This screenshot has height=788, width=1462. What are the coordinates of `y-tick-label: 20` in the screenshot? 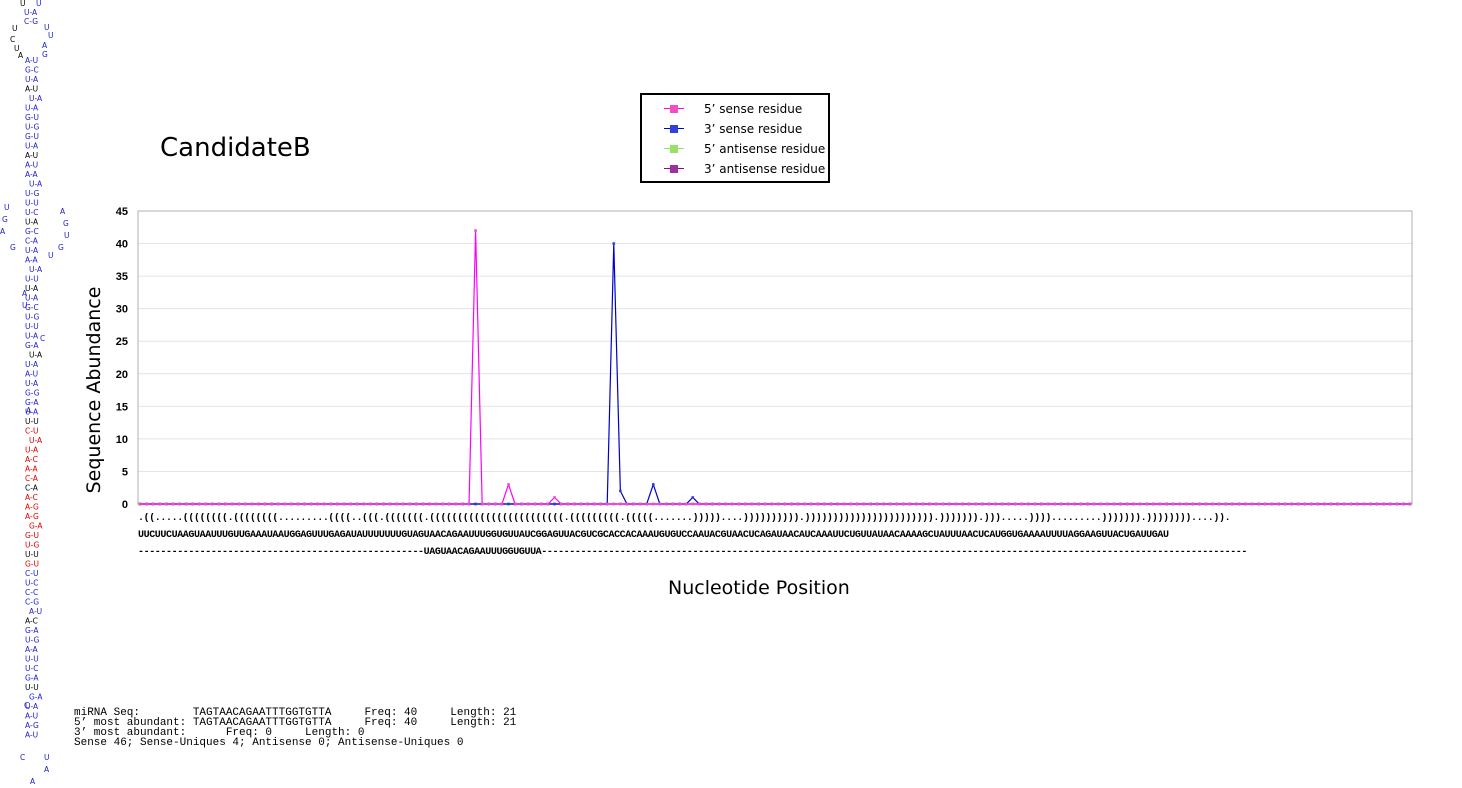 It's located at (122, 375).